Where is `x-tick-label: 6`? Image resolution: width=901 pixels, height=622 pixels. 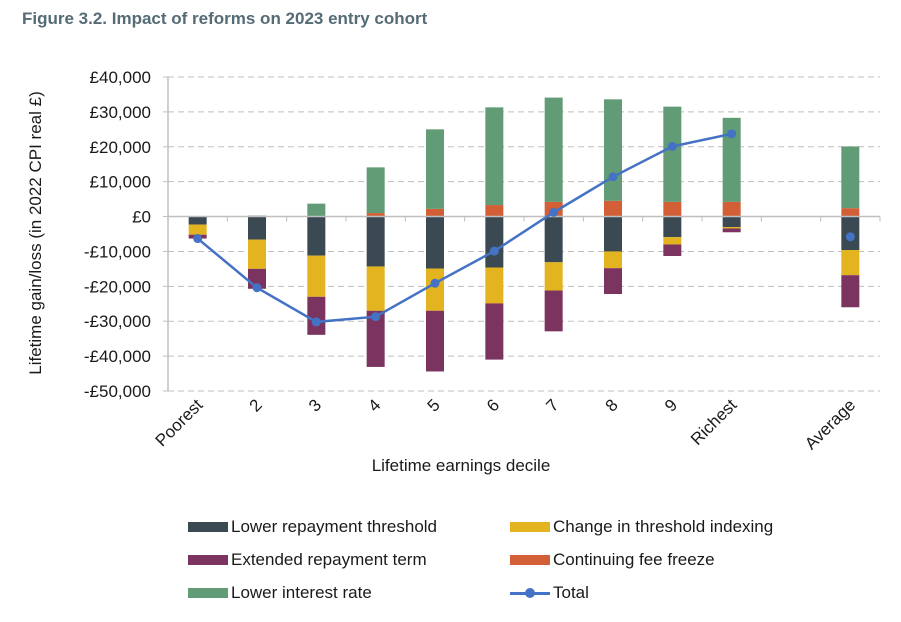 x-tick-label: 6 is located at coordinates (493, 405).